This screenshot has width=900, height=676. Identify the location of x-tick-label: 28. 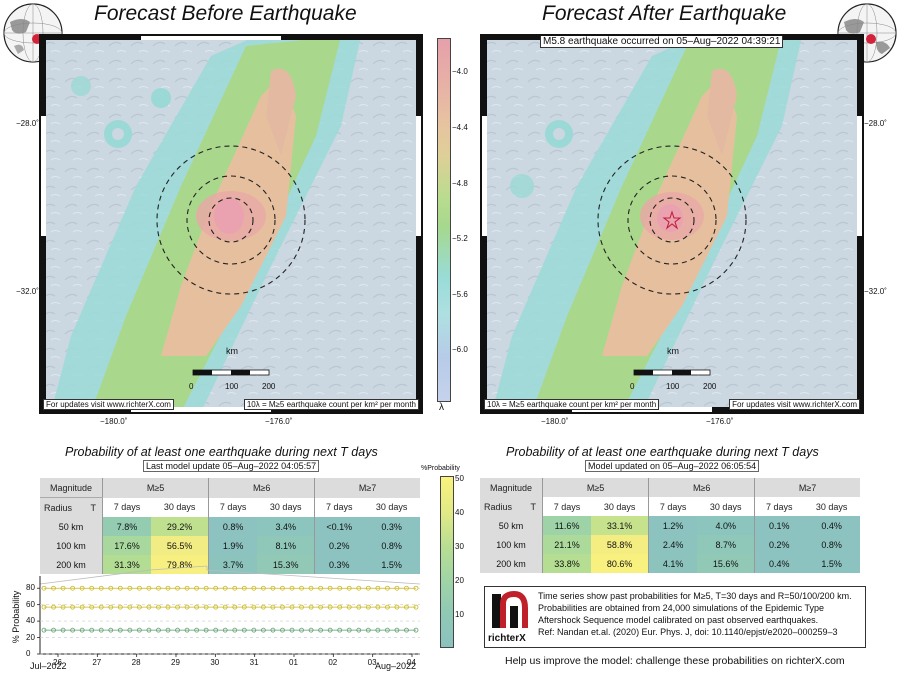
(136, 662).